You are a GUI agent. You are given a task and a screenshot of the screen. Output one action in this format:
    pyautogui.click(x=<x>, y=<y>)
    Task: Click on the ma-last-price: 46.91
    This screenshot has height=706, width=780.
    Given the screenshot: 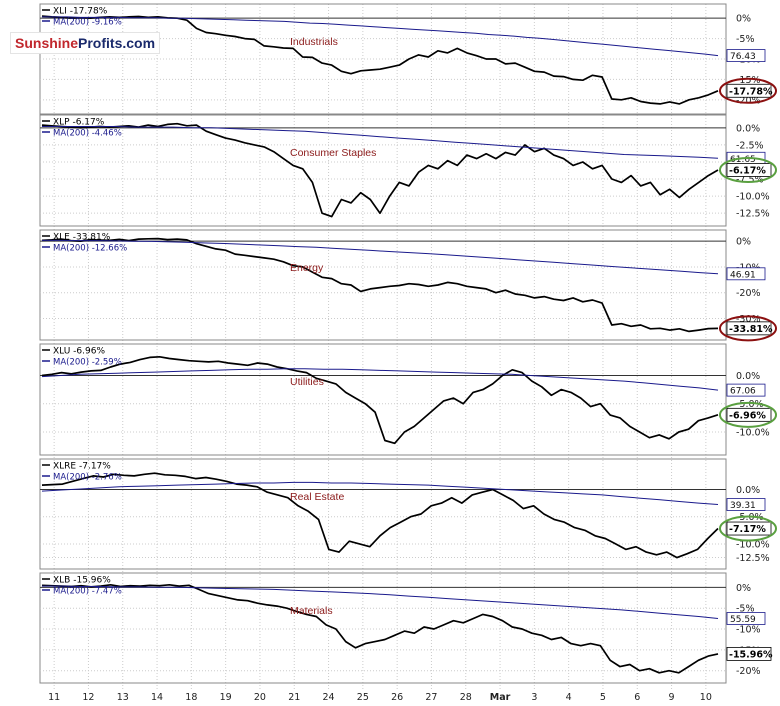 What is the action you would take?
    pyautogui.click(x=743, y=275)
    